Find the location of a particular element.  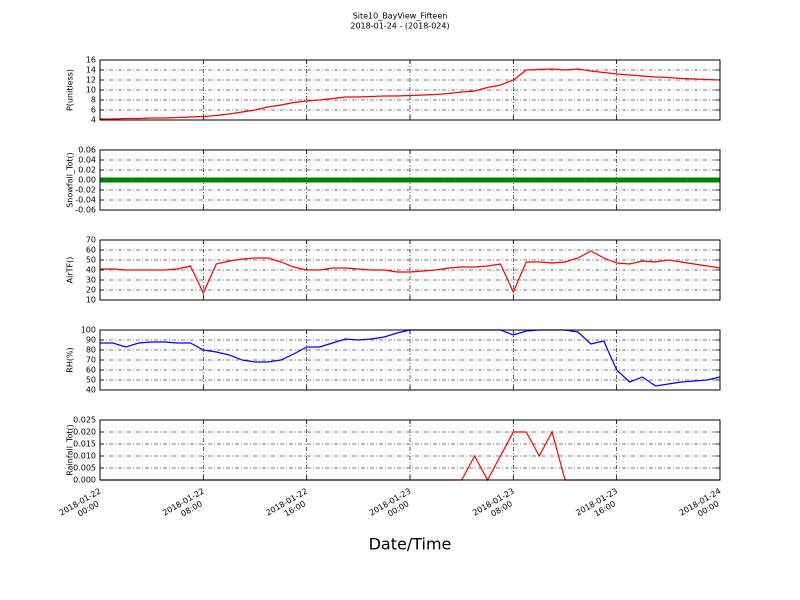

y-tick-label: 100 is located at coordinates (88, 330).